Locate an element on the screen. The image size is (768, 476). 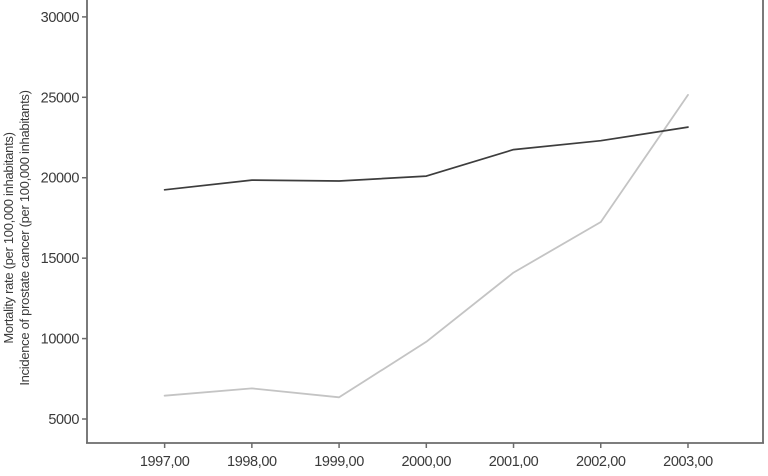
y-axis-tick-label: 5000 is located at coordinates (63, 420).